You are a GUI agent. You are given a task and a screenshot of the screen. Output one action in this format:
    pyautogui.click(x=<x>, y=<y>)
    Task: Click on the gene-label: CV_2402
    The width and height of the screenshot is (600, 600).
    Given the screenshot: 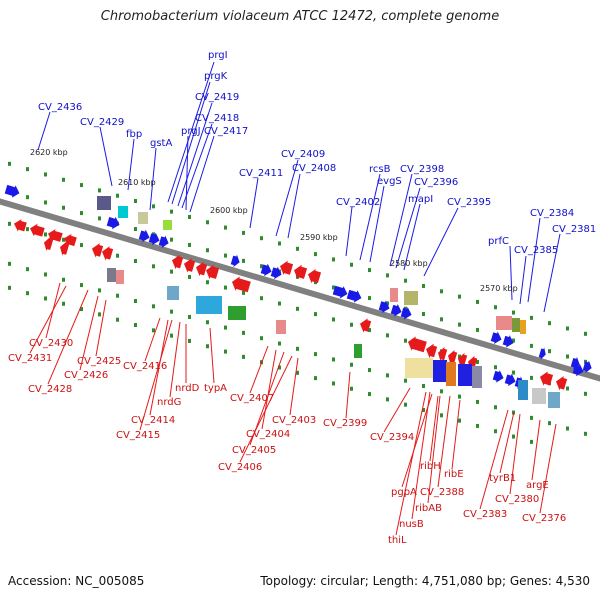 What is the action you would take?
    pyautogui.click(x=358, y=202)
    